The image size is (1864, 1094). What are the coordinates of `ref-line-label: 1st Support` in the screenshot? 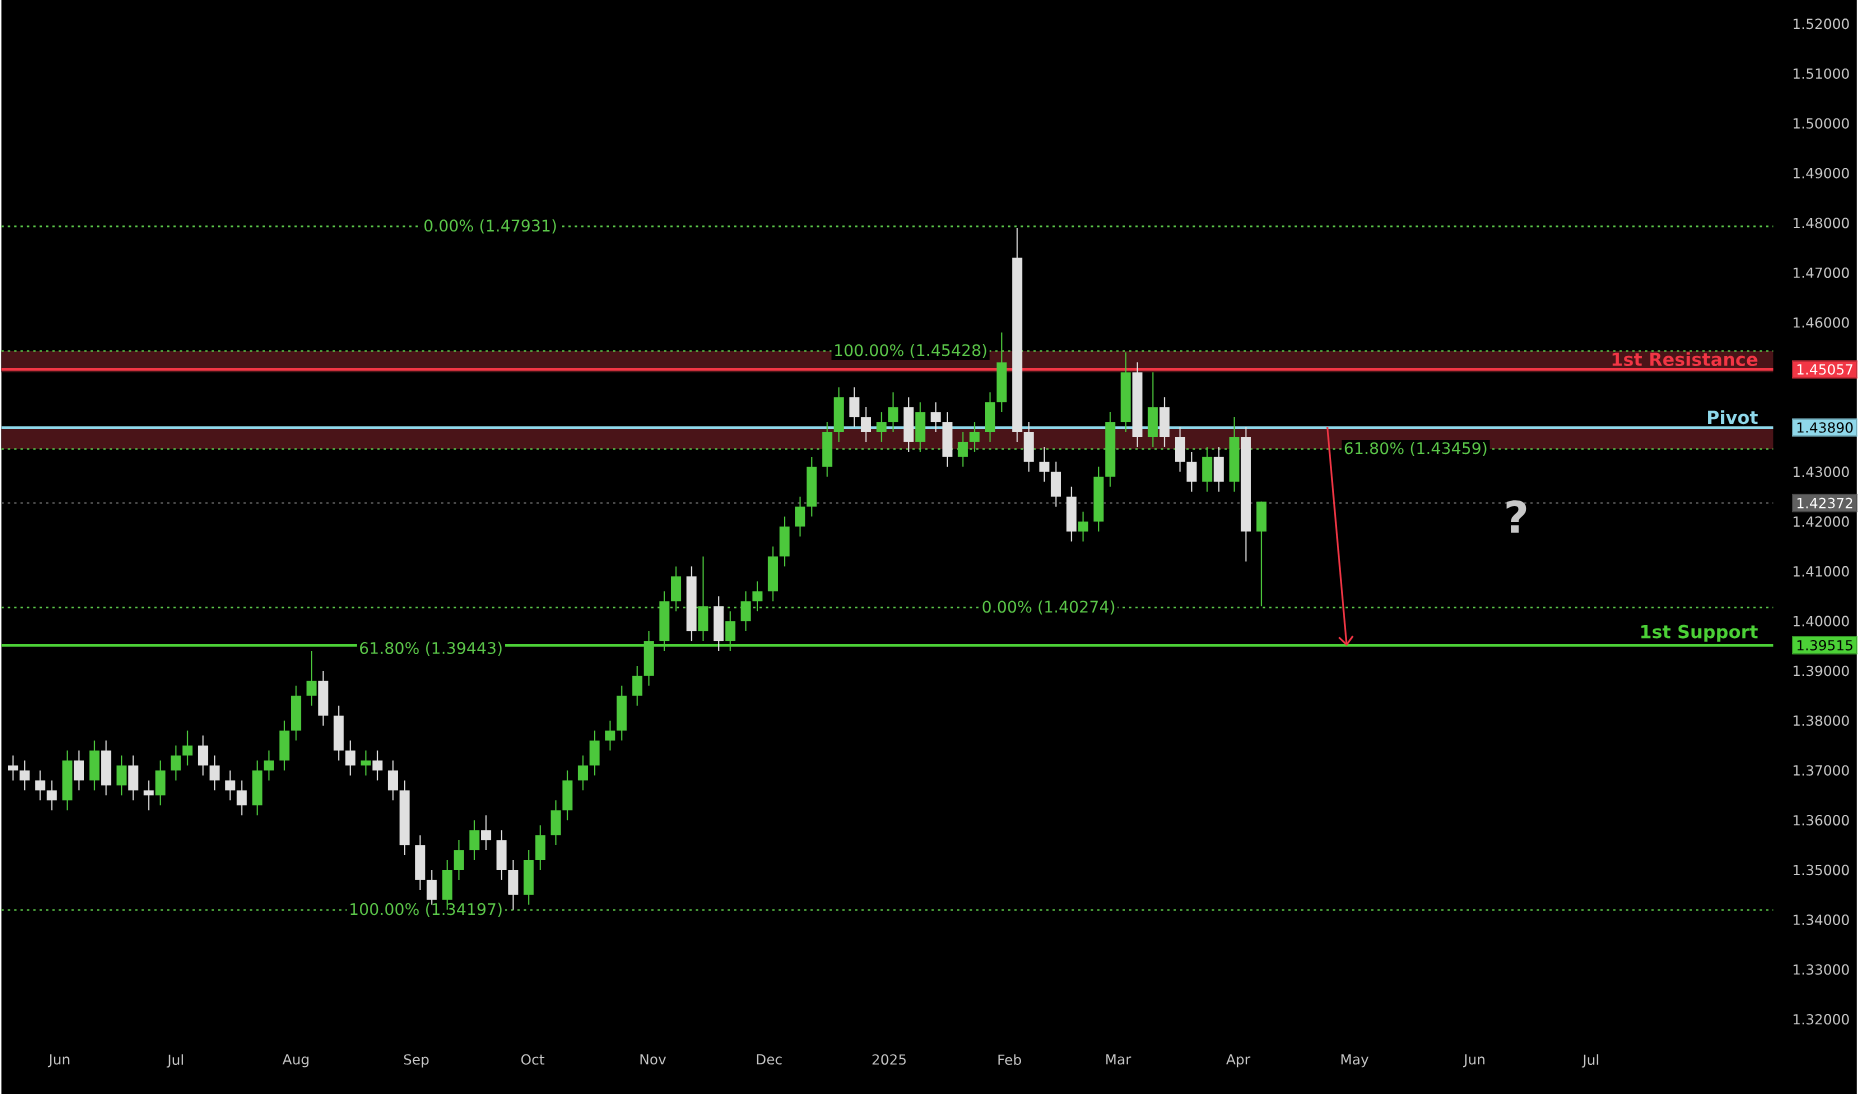 It's located at (1699, 633).